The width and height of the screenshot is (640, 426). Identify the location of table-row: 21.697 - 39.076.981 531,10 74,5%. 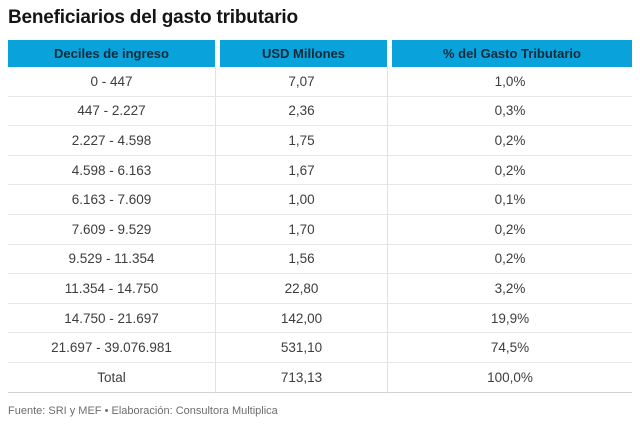
(320, 348).